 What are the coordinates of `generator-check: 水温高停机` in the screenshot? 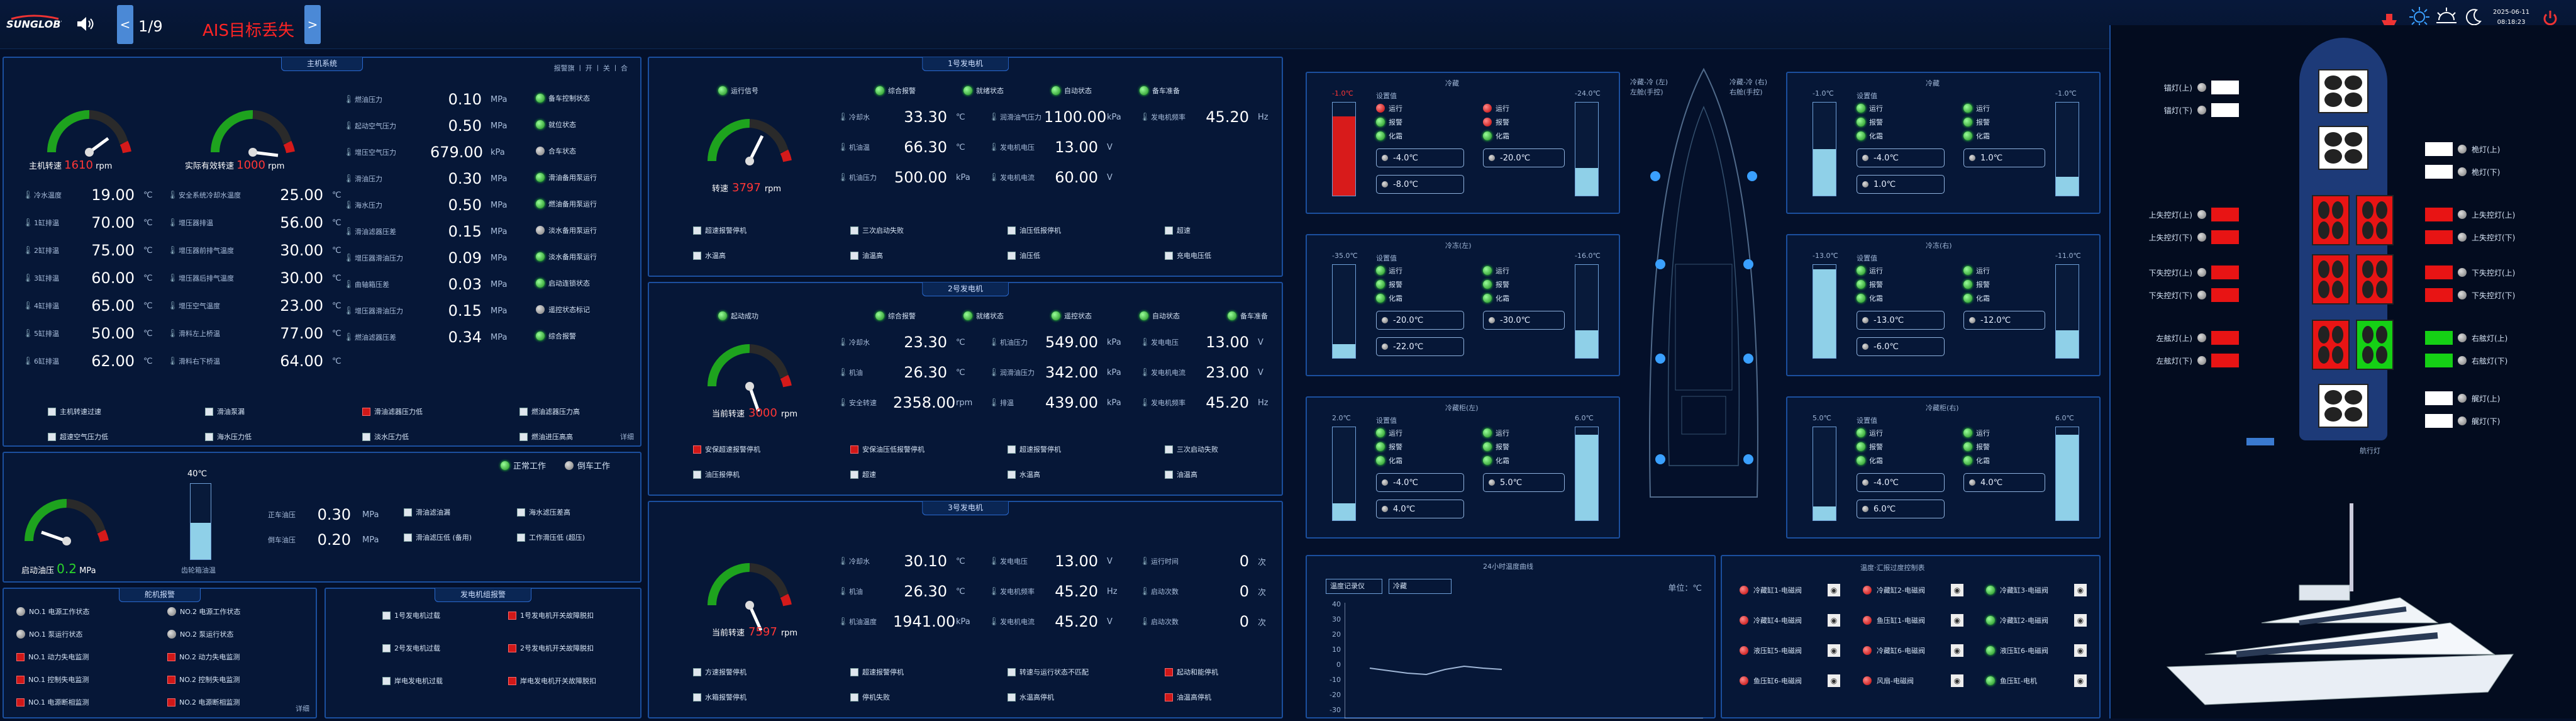 It's located at (1031, 697).